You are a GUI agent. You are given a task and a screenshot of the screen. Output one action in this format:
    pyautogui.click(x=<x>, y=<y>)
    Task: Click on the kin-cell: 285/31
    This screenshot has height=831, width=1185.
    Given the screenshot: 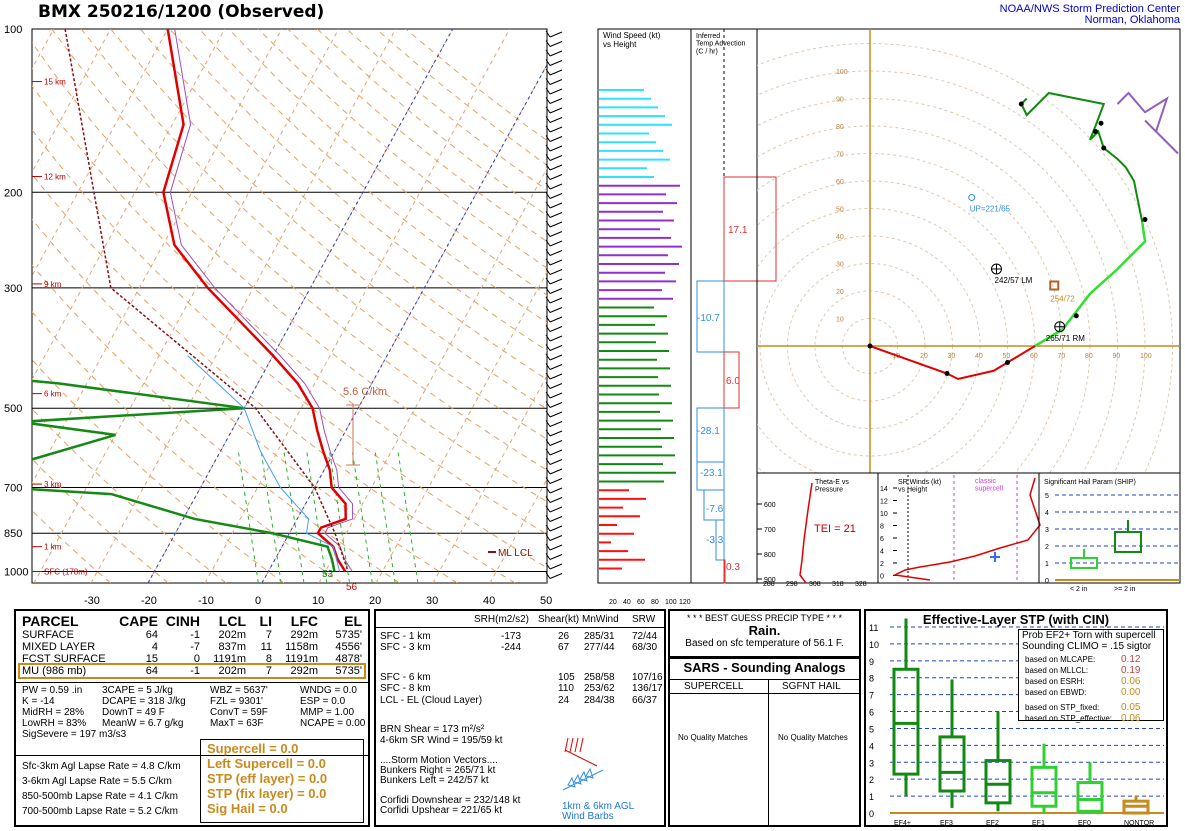 What is the action you would take?
    pyautogui.click(x=599, y=636)
    